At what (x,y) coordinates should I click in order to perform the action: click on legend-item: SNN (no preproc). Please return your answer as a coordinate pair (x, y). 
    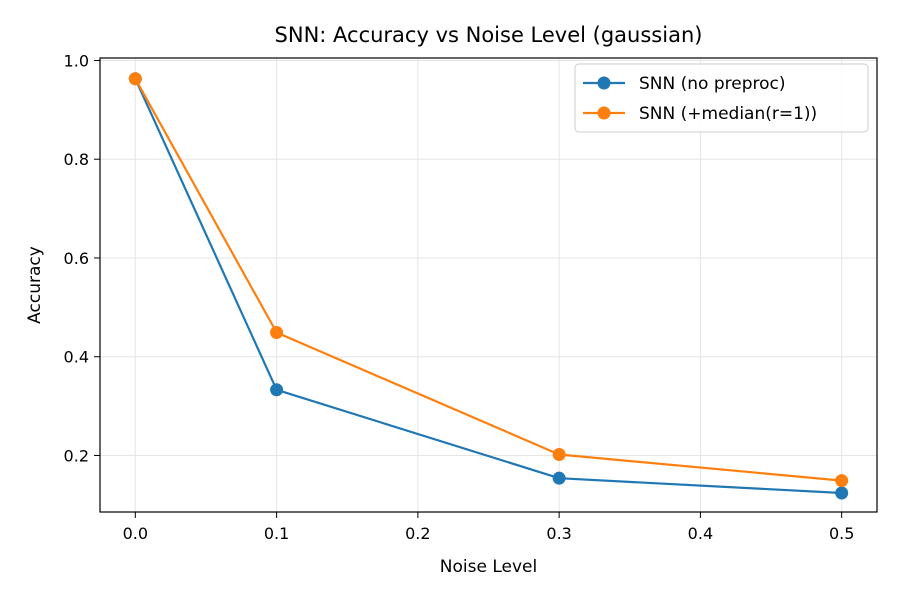
    Looking at the image, I should click on (684, 84).